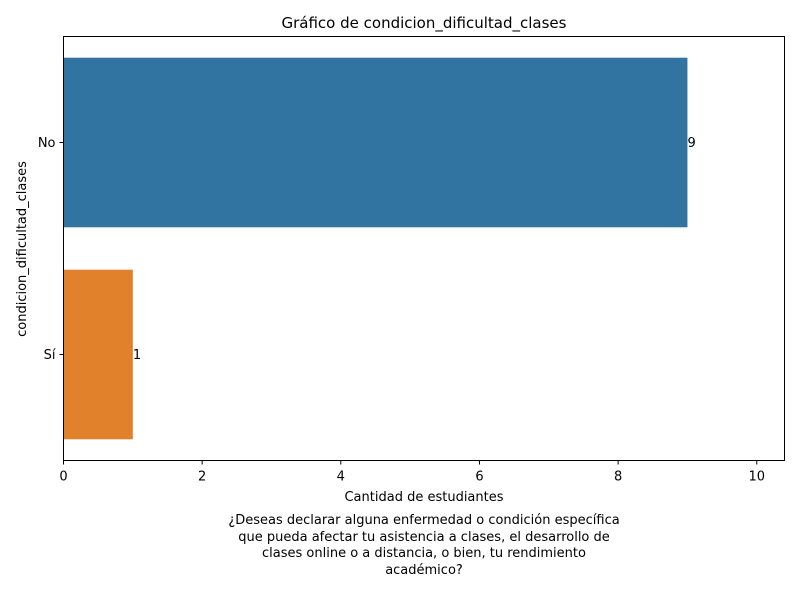 The image size is (800, 600). What do you see at coordinates (618, 477) in the screenshot?
I see `x-tick-label: 8` at bounding box center [618, 477].